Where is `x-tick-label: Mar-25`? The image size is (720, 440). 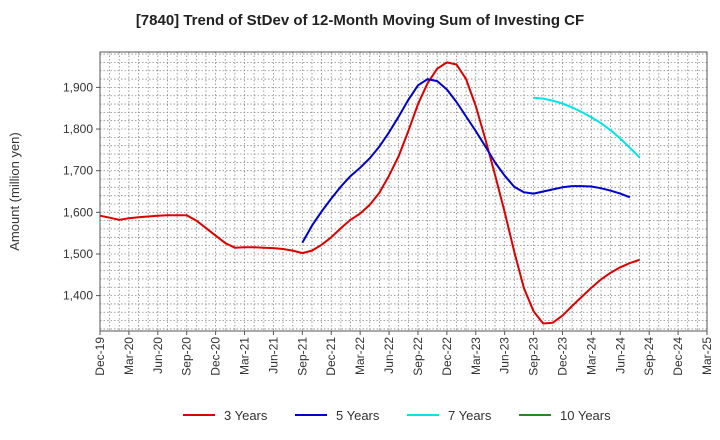 x-tick-label: Mar-25 is located at coordinates (707, 356).